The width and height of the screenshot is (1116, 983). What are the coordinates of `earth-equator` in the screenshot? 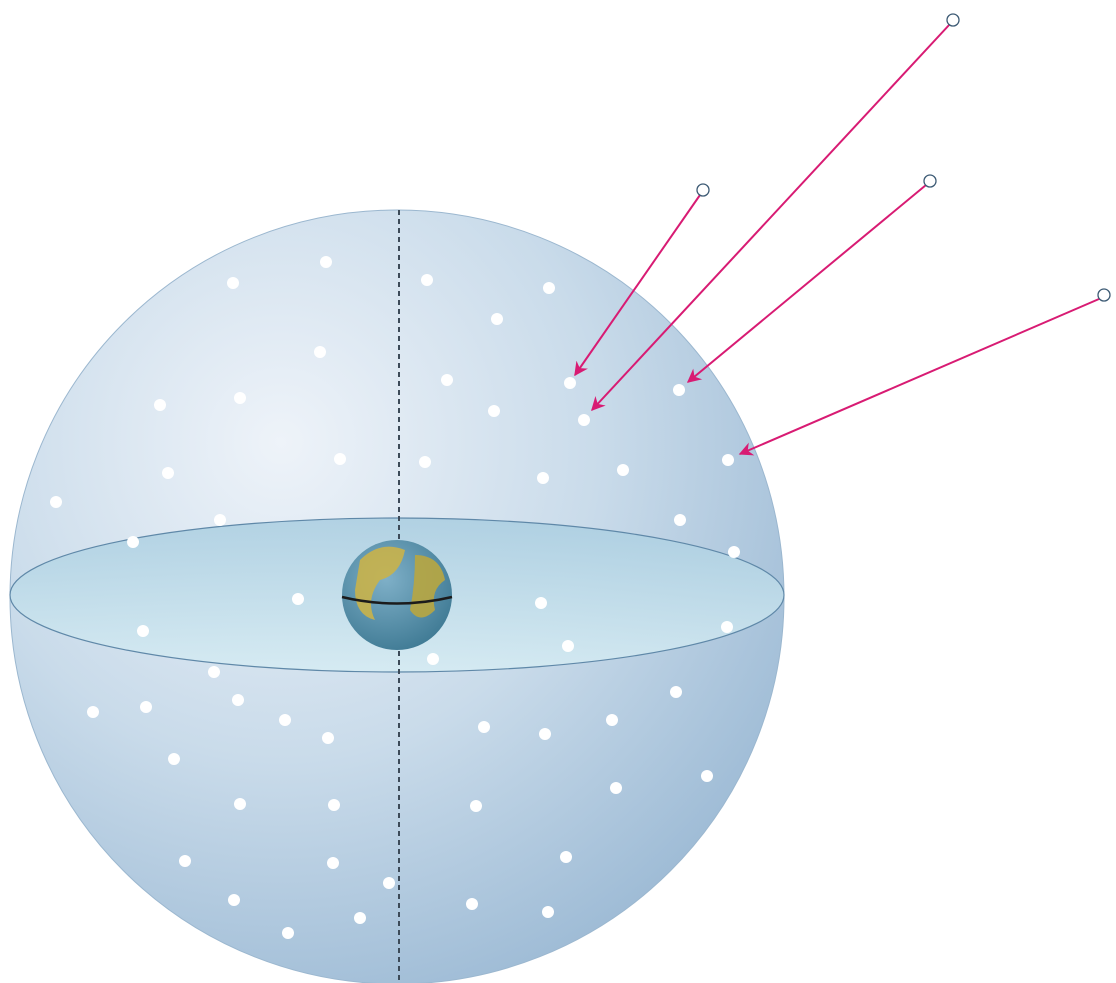 It's located at (397, 600).